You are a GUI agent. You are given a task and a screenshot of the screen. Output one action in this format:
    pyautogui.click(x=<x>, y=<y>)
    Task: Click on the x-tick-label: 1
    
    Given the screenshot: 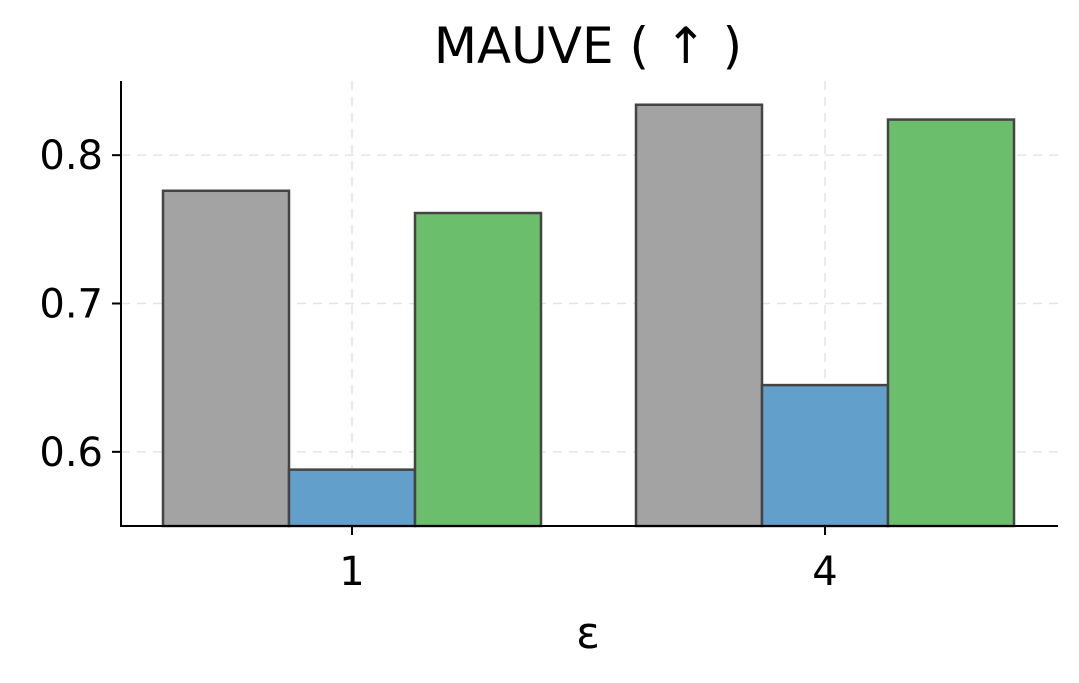 What is the action you would take?
    pyautogui.click(x=351, y=572)
    